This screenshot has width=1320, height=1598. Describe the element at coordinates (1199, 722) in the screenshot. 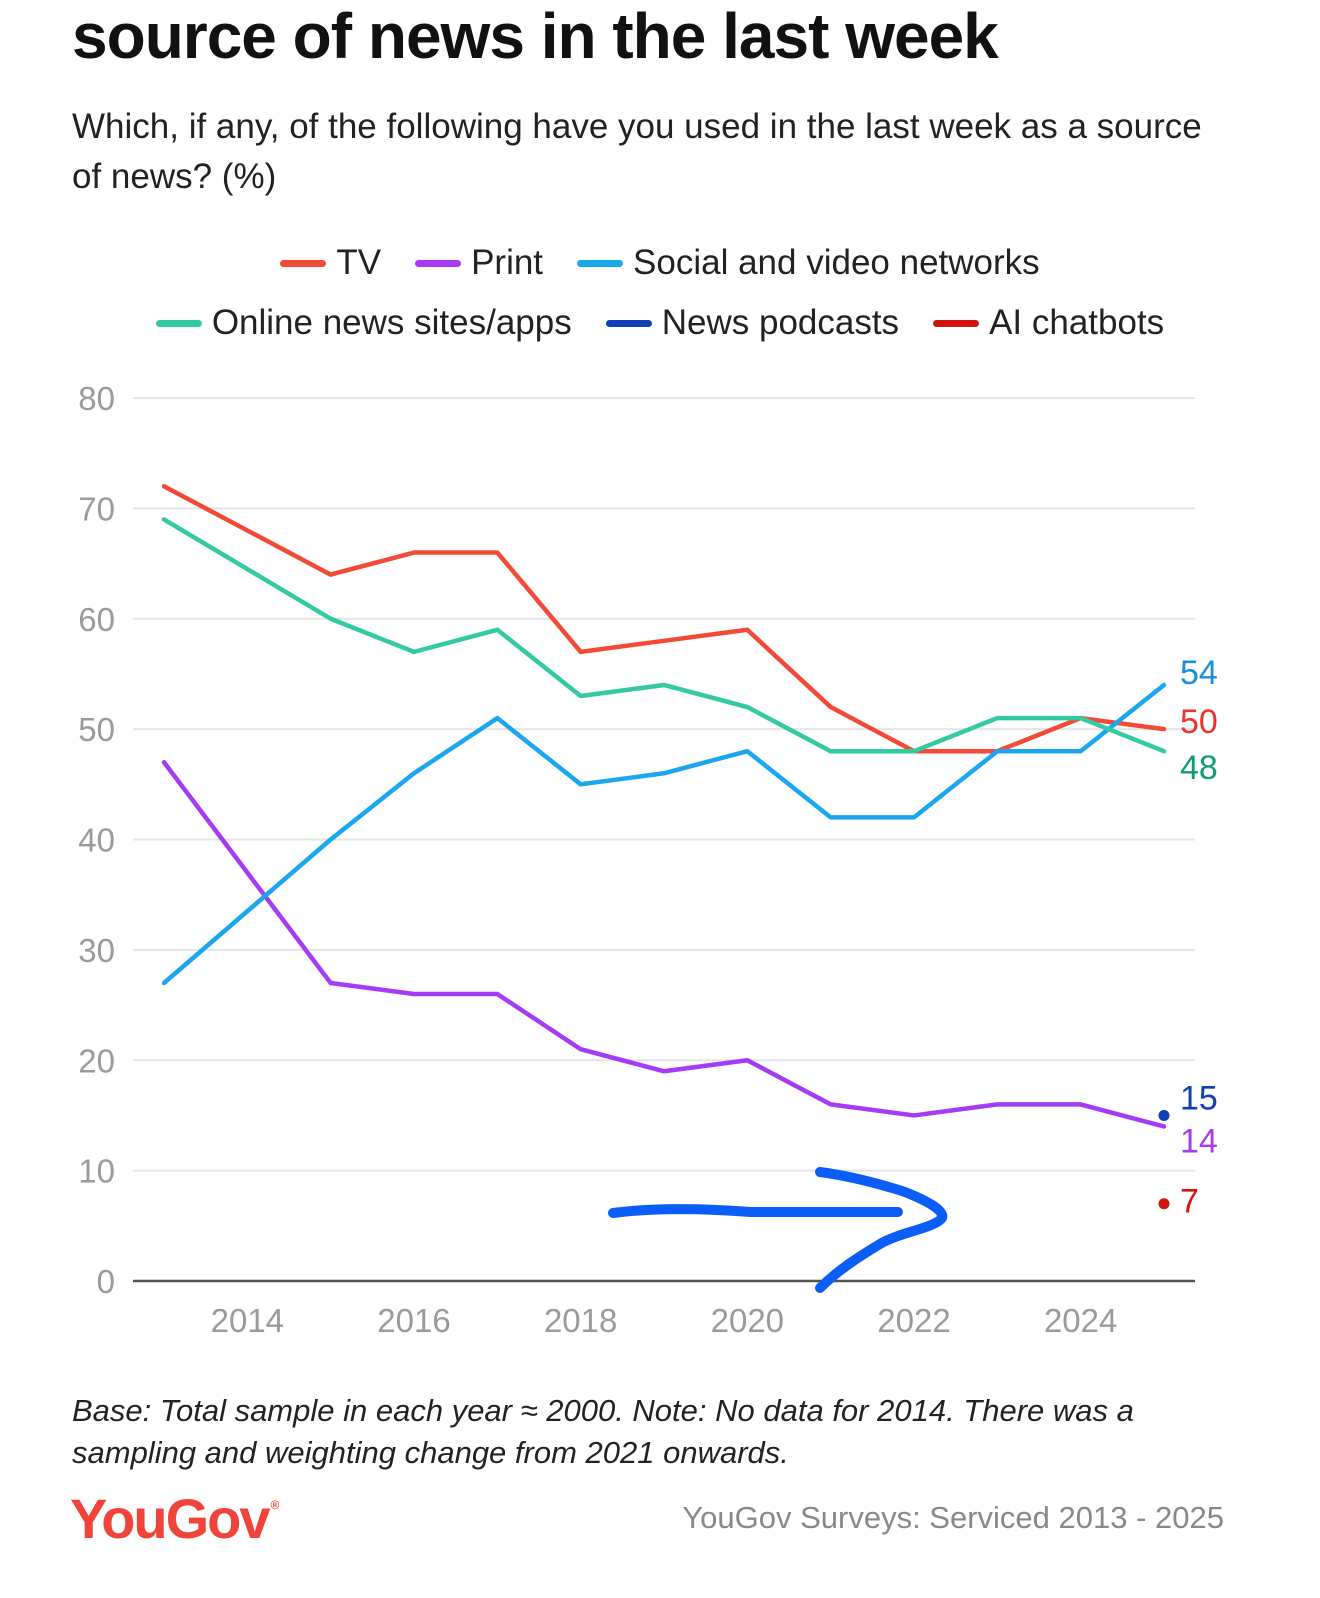

I see `end-label: 50` at that location.